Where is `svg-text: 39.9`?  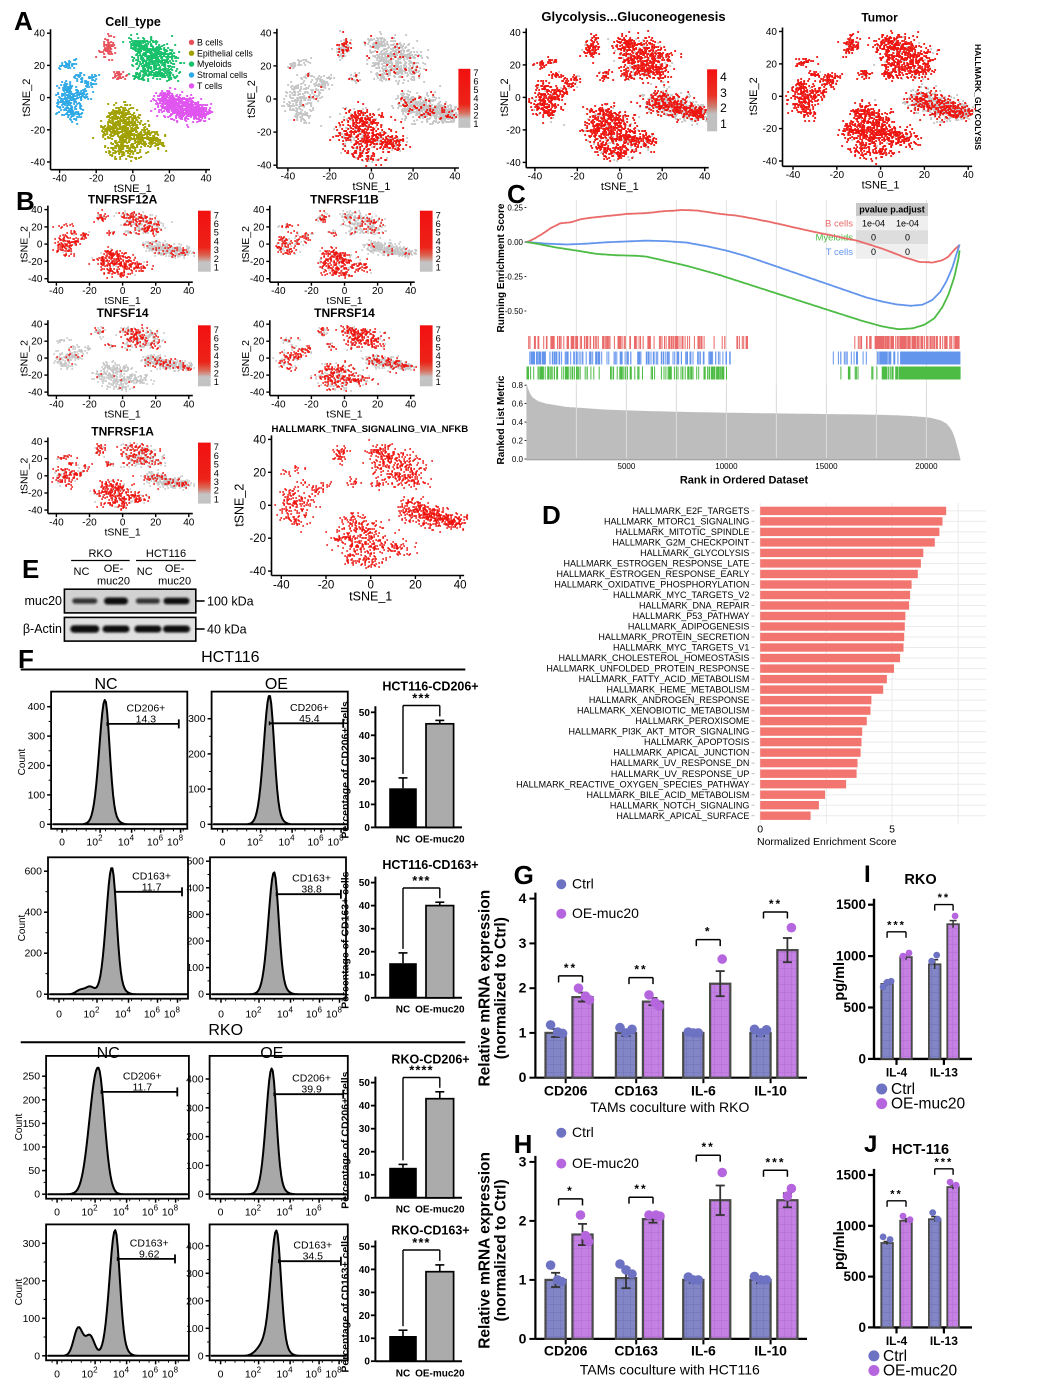 svg-text: 39.9 is located at coordinates (311, 1090).